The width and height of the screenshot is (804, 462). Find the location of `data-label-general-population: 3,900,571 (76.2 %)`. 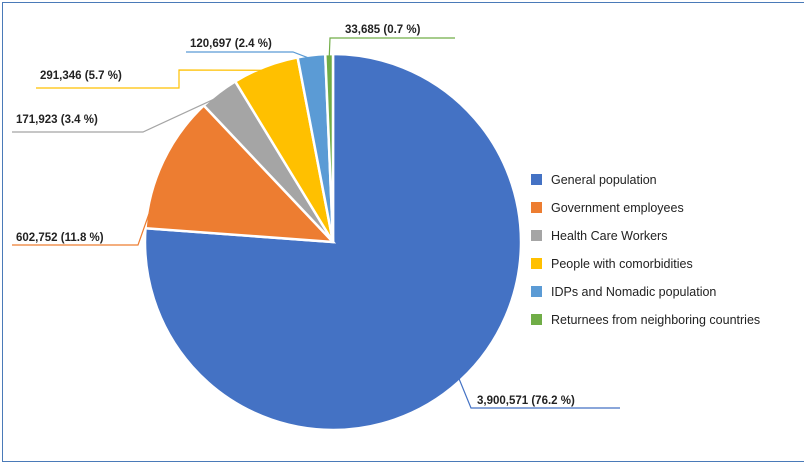

data-label-general-population: 3,900,571 (76.2 %) is located at coordinates (526, 401).